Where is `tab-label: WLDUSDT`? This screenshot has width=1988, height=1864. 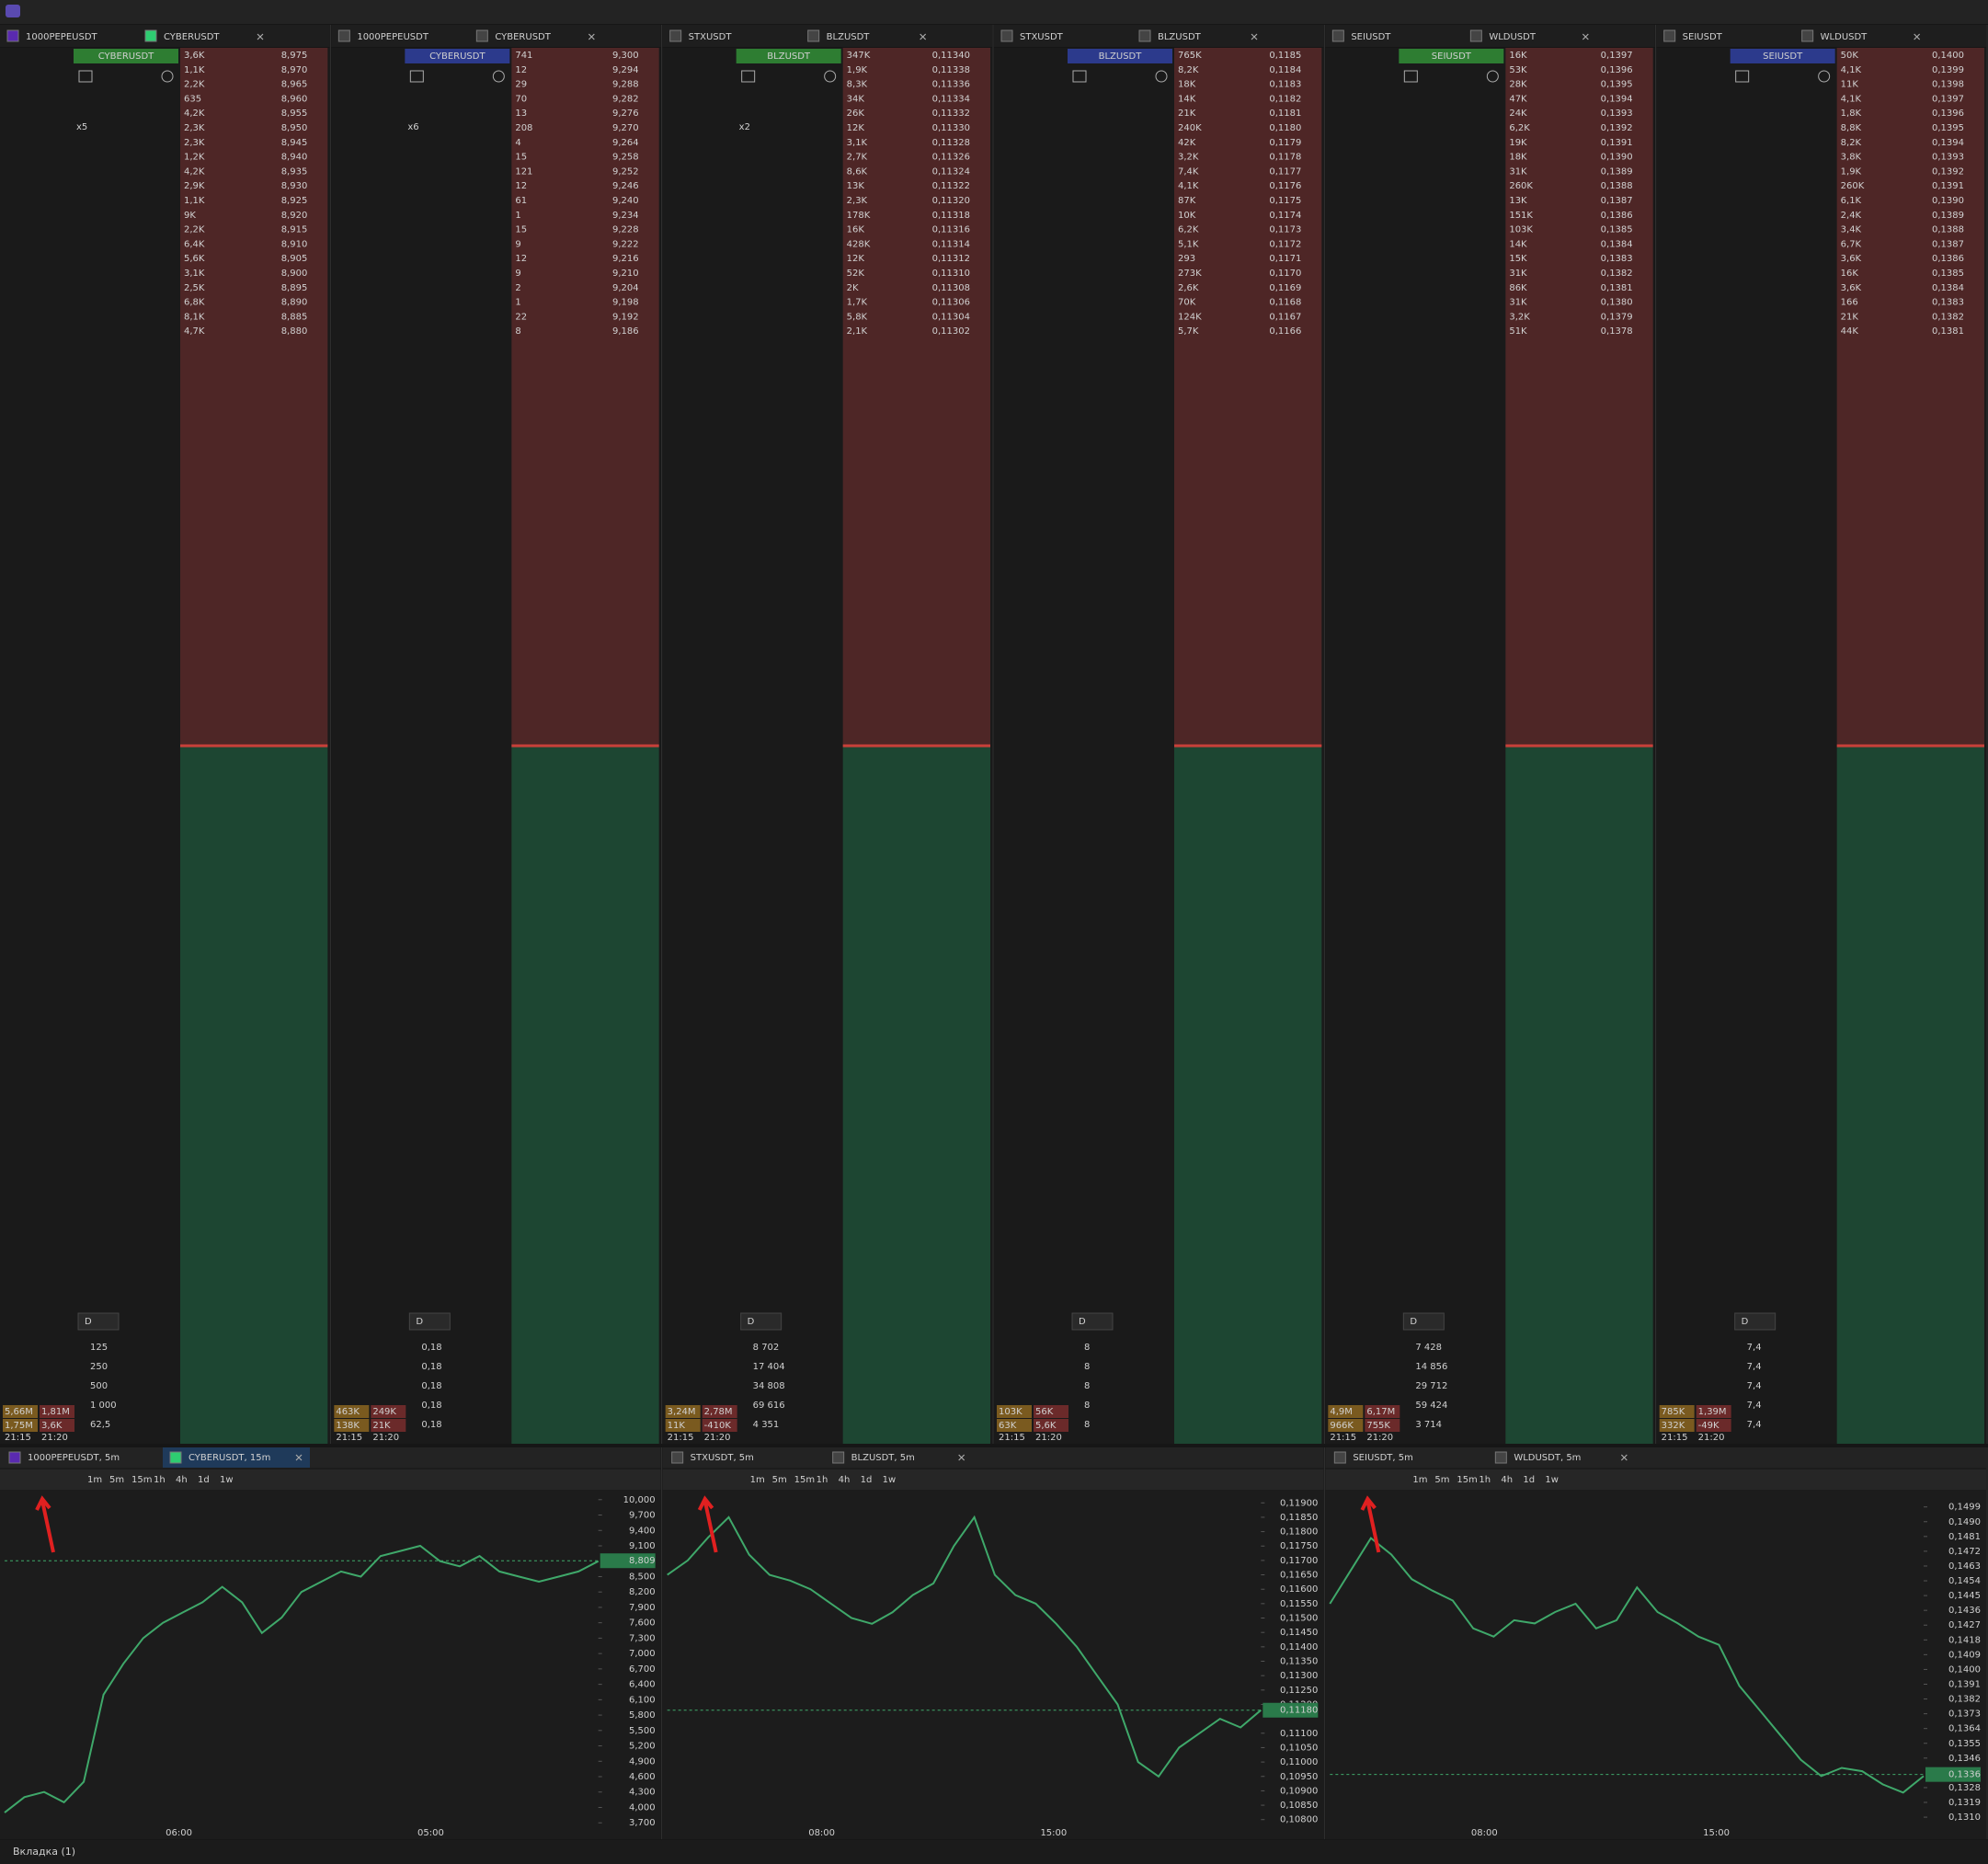
tab-label: WLDUSDT is located at coordinates (1513, 37).